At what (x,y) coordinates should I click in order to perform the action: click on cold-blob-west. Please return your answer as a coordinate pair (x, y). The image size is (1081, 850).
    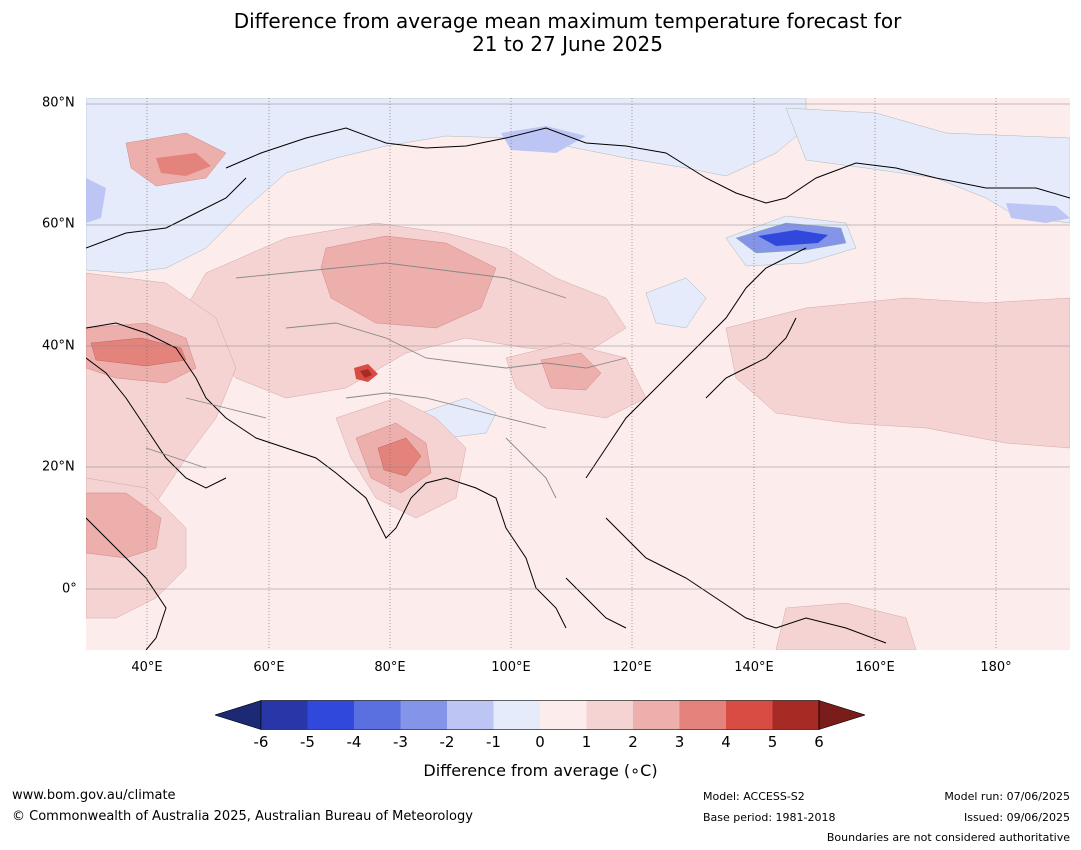
    Looking at the image, I should click on (96, 200).